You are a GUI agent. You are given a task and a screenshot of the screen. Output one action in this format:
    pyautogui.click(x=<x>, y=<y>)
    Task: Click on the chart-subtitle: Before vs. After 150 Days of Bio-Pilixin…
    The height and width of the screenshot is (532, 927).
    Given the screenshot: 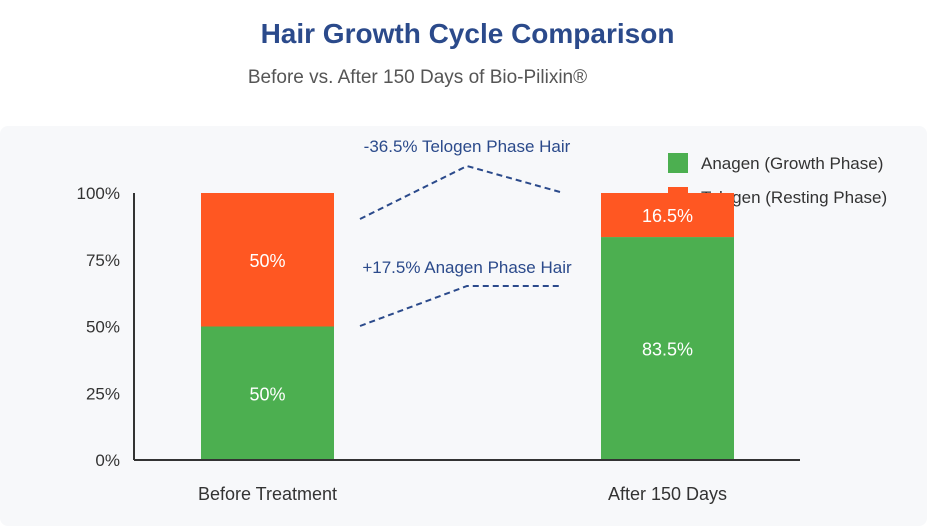 What is the action you would take?
    pyautogui.click(x=417, y=77)
    